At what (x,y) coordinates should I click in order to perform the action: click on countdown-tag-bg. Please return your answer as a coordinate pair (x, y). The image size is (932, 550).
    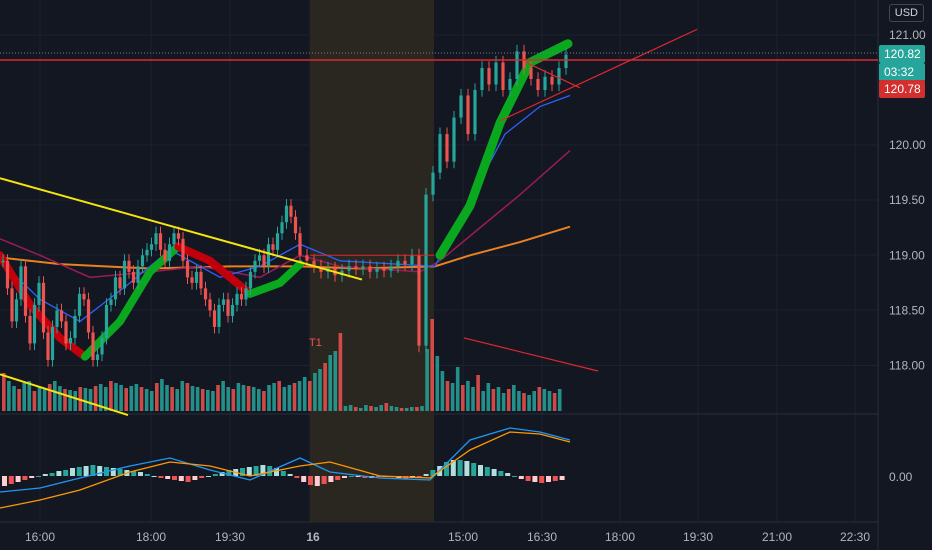
    Looking at the image, I should click on (902, 72).